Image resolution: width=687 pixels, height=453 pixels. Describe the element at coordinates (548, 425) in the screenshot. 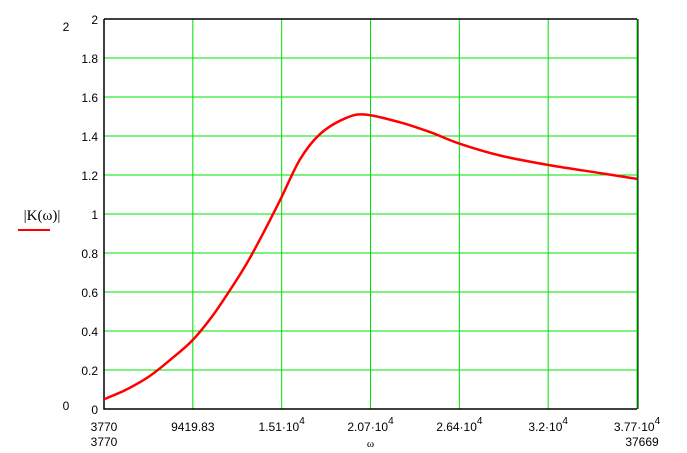

I see `x-tick-label: 3.2·10⁴` at that location.